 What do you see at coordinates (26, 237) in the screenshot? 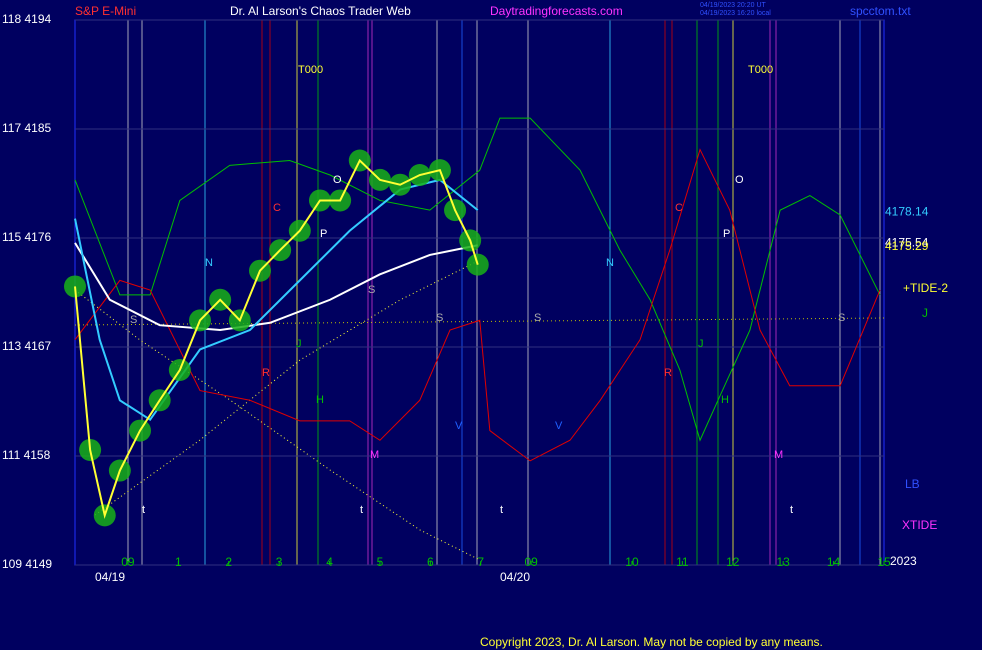
I see `y-tick-label: 115 4176` at bounding box center [26, 237].